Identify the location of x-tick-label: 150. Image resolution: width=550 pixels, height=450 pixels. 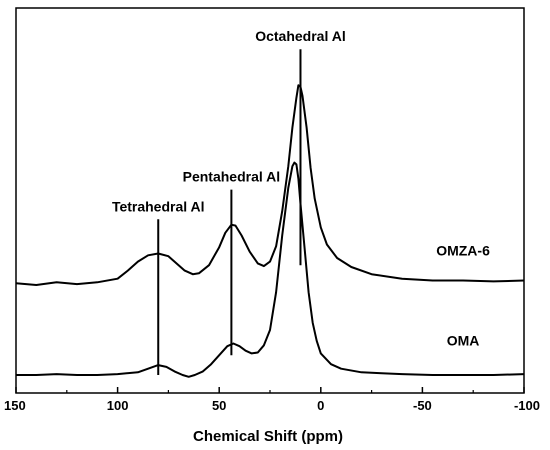
(15, 405).